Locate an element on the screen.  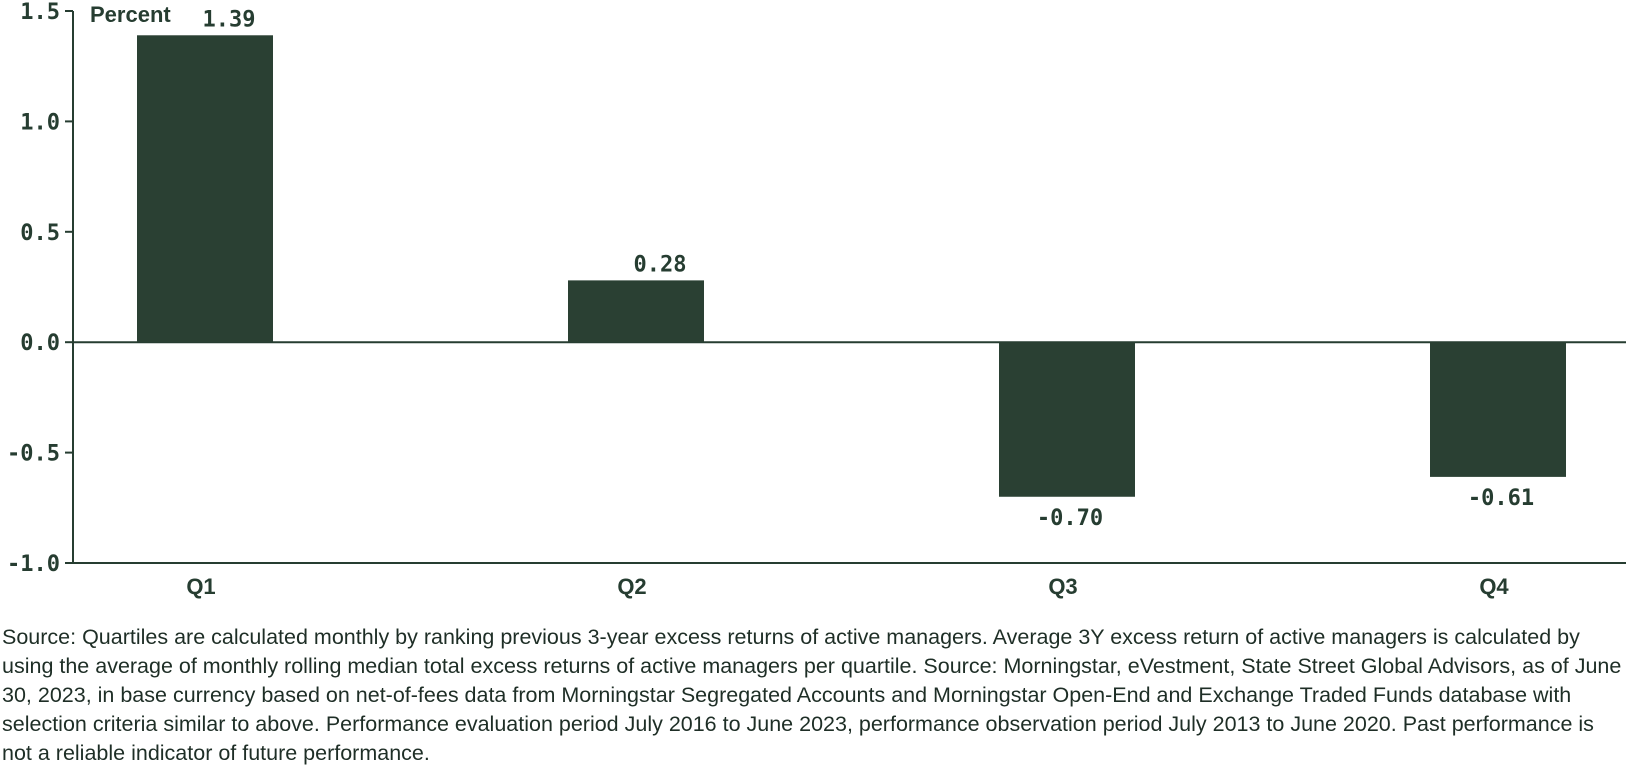
y-tick-label: 1.0 is located at coordinates (40, 122).